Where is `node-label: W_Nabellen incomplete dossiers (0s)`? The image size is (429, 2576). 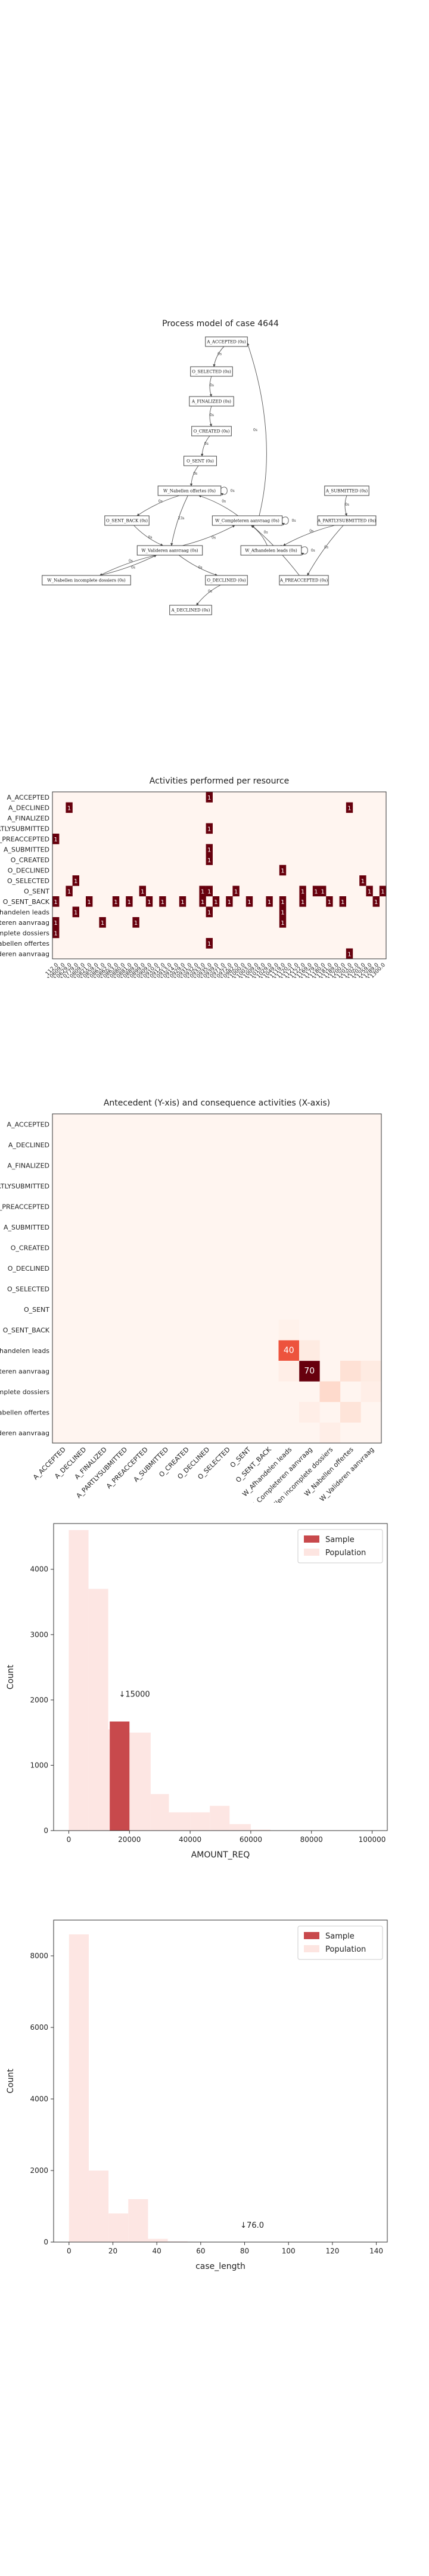
node-label: W_Nabellen incomplete dossiers (0s) is located at coordinates (86, 581).